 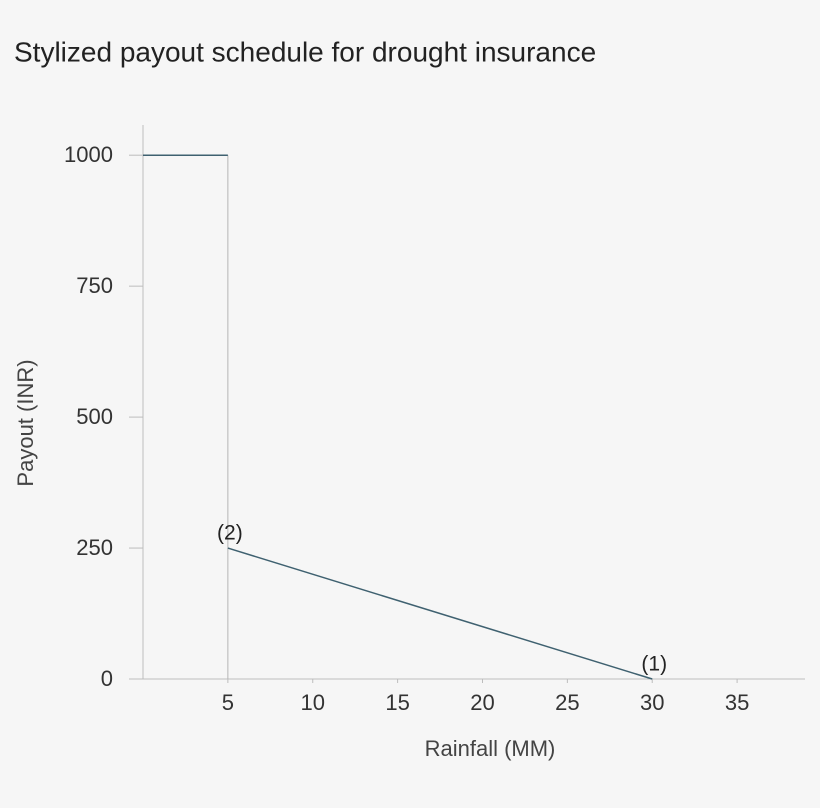 I want to click on x-tick-label: 10, so click(x=313, y=702).